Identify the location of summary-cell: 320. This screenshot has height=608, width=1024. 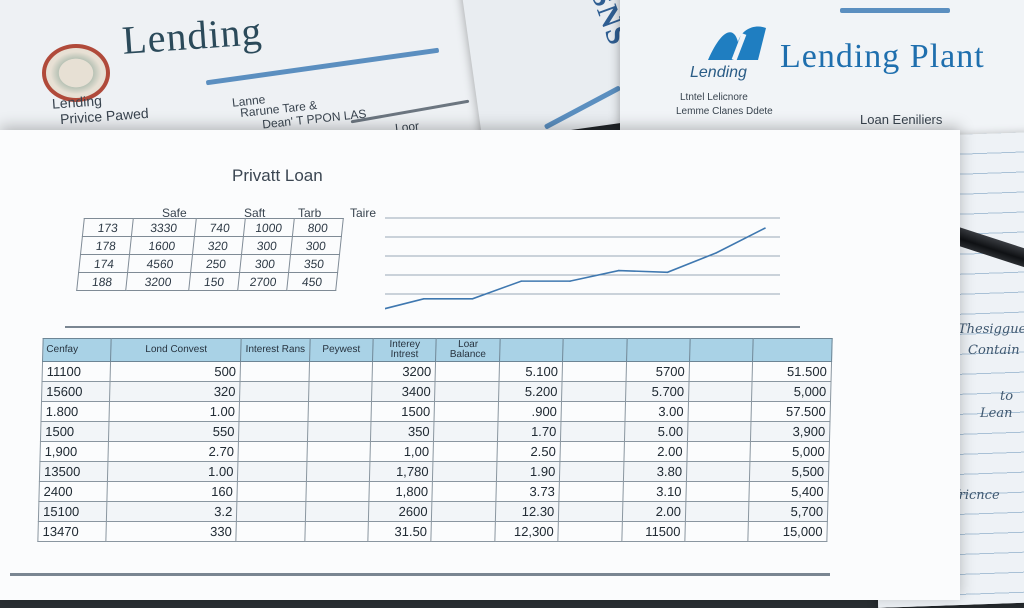
(218, 245).